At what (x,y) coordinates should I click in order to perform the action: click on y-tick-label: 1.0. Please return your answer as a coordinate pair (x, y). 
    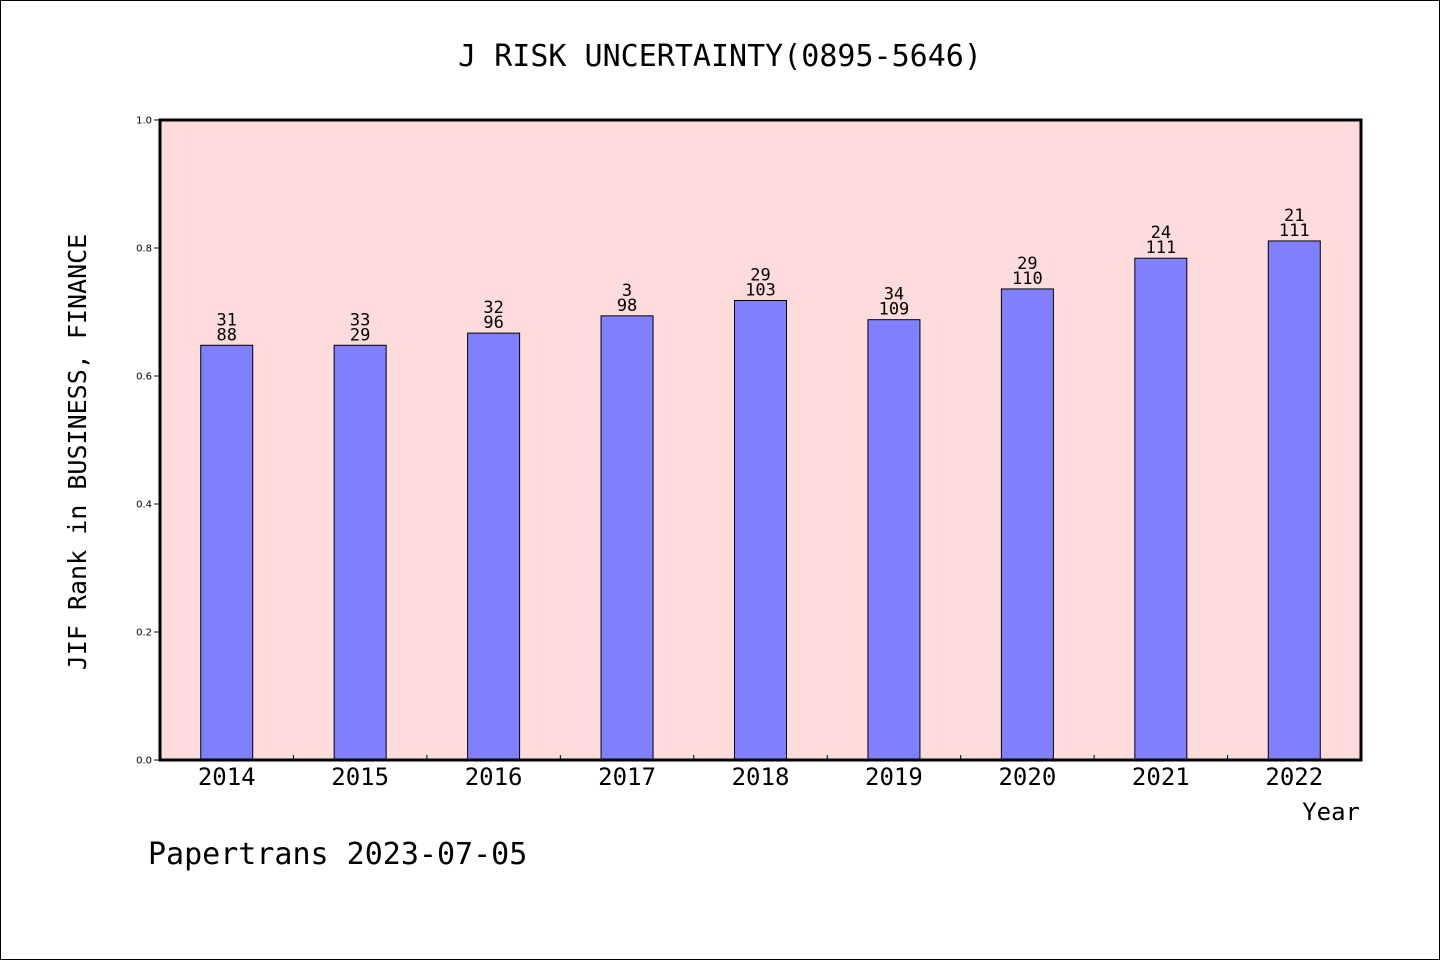
    Looking at the image, I should click on (144, 121).